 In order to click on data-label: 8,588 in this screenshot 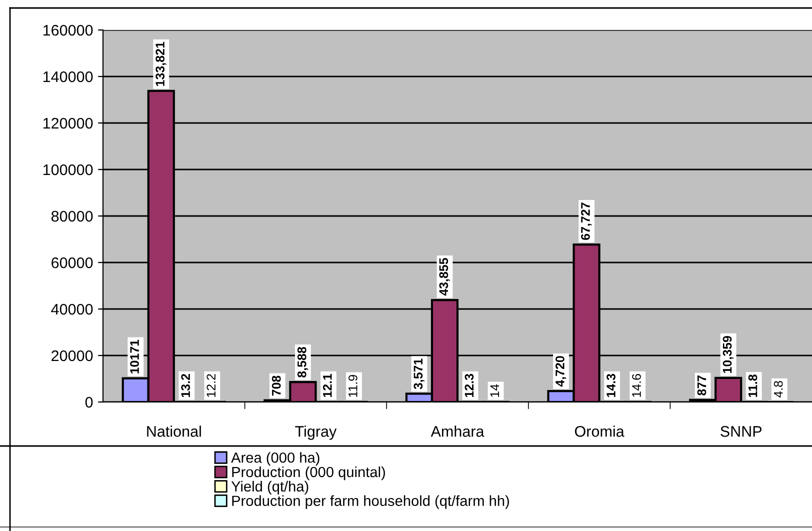, I will do `click(302, 362)`.